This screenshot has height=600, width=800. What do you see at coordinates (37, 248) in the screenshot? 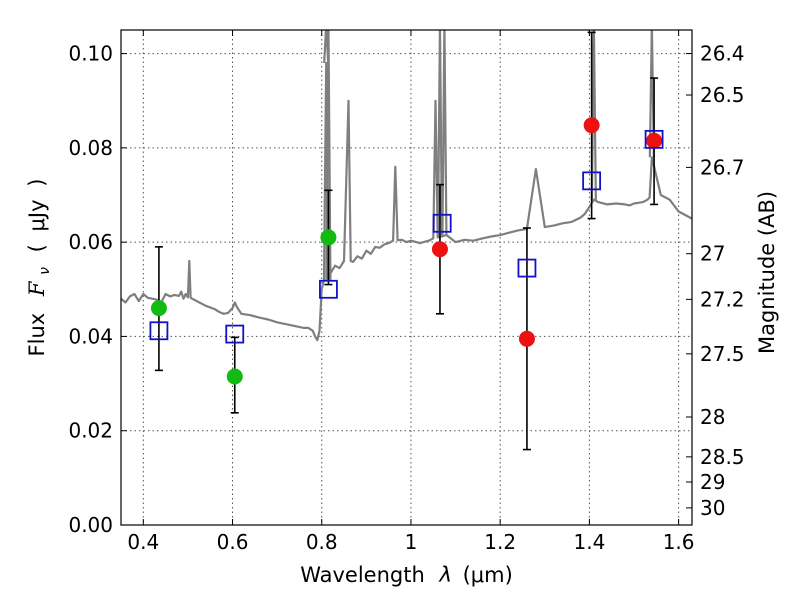
I see `y-axis-label-unit-open: (` at bounding box center [37, 248].